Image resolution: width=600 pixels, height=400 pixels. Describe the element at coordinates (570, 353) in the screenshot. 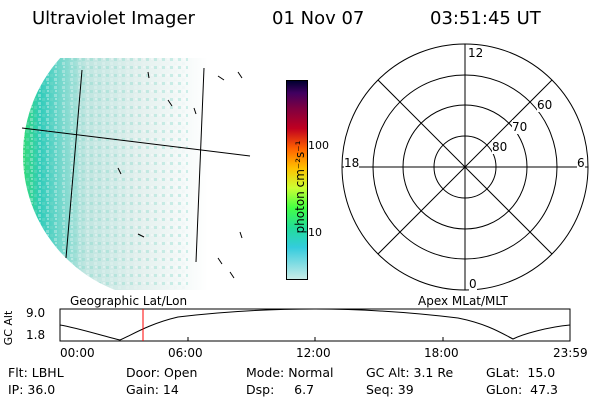

I see `orbit-xtick-4: 23:59` at that location.